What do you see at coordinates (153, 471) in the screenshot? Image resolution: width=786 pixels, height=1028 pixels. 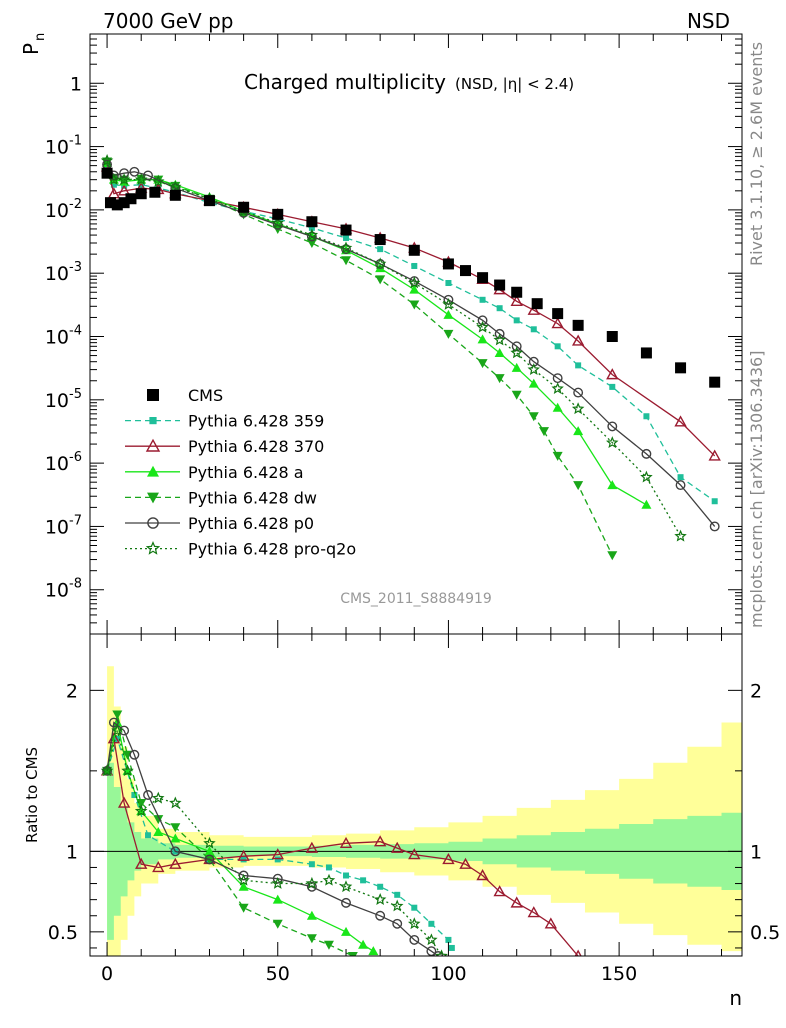 I see `legend-marker-pythia-6-428-a` at bounding box center [153, 471].